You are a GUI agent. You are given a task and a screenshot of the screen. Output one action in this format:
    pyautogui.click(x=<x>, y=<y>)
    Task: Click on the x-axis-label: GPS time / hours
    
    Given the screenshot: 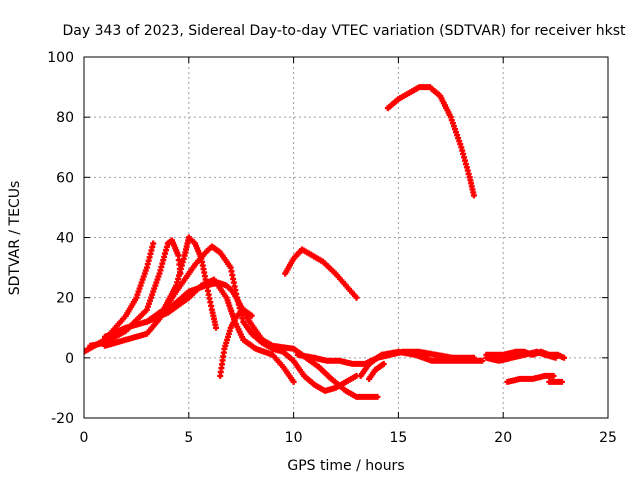 What is the action you would take?
    pyautogui.click(x=345, y=466)
    